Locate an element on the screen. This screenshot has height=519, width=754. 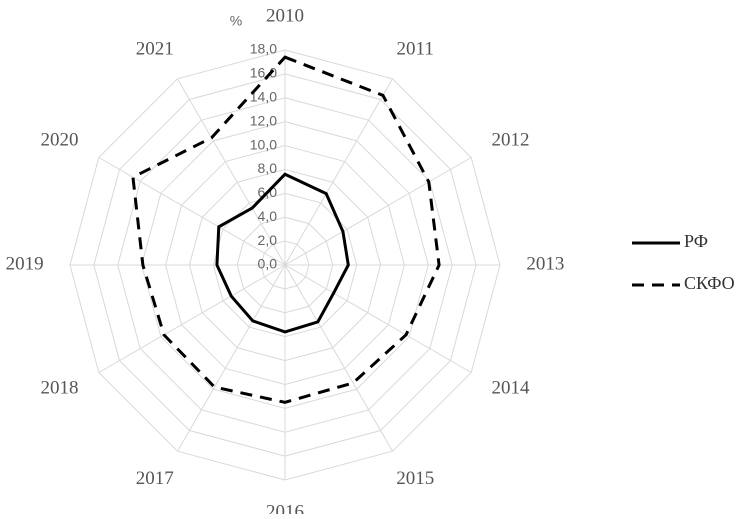
category-label: 2020 is located at coordinates (59, 139).